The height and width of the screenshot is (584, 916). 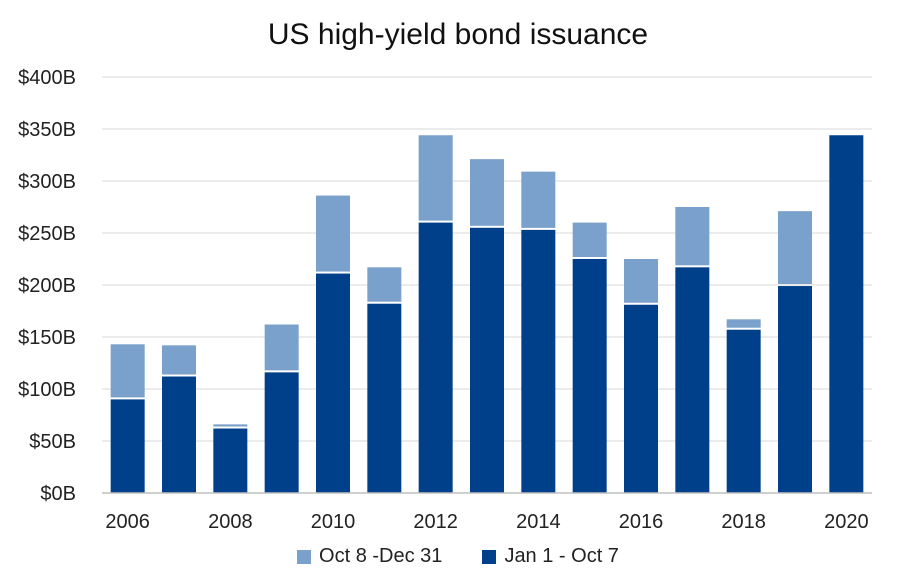 What do you see at coordinates (489, 556) in the screenshot?
I see `legend-swatch-jan-oct` at bounding box center [489, 556].